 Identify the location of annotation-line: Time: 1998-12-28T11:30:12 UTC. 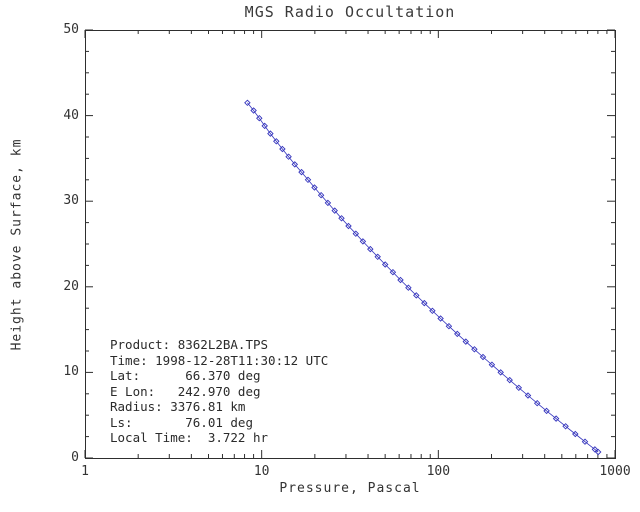
(219, 360).